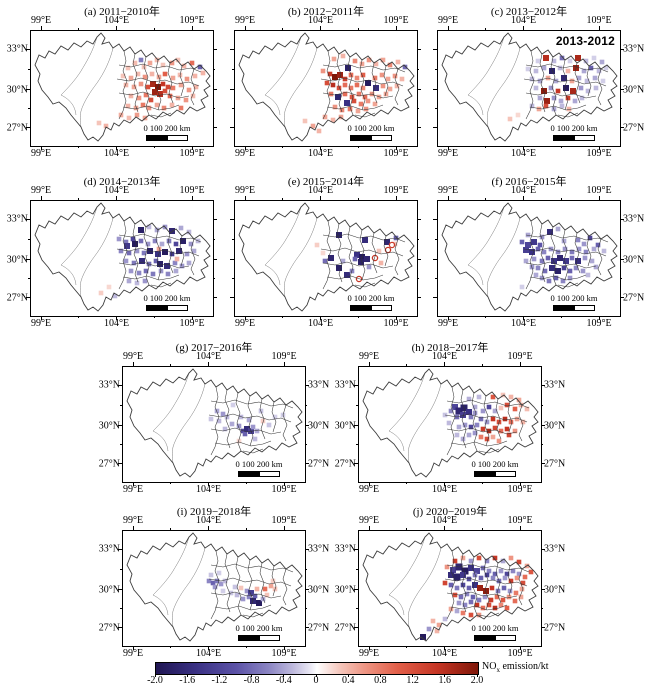 The width and height of the screenshot is (650, 688). Describe the element at coordinates (477, 680) in the screenshot. I see `colorbar-tick-value: 2.0` at that location.